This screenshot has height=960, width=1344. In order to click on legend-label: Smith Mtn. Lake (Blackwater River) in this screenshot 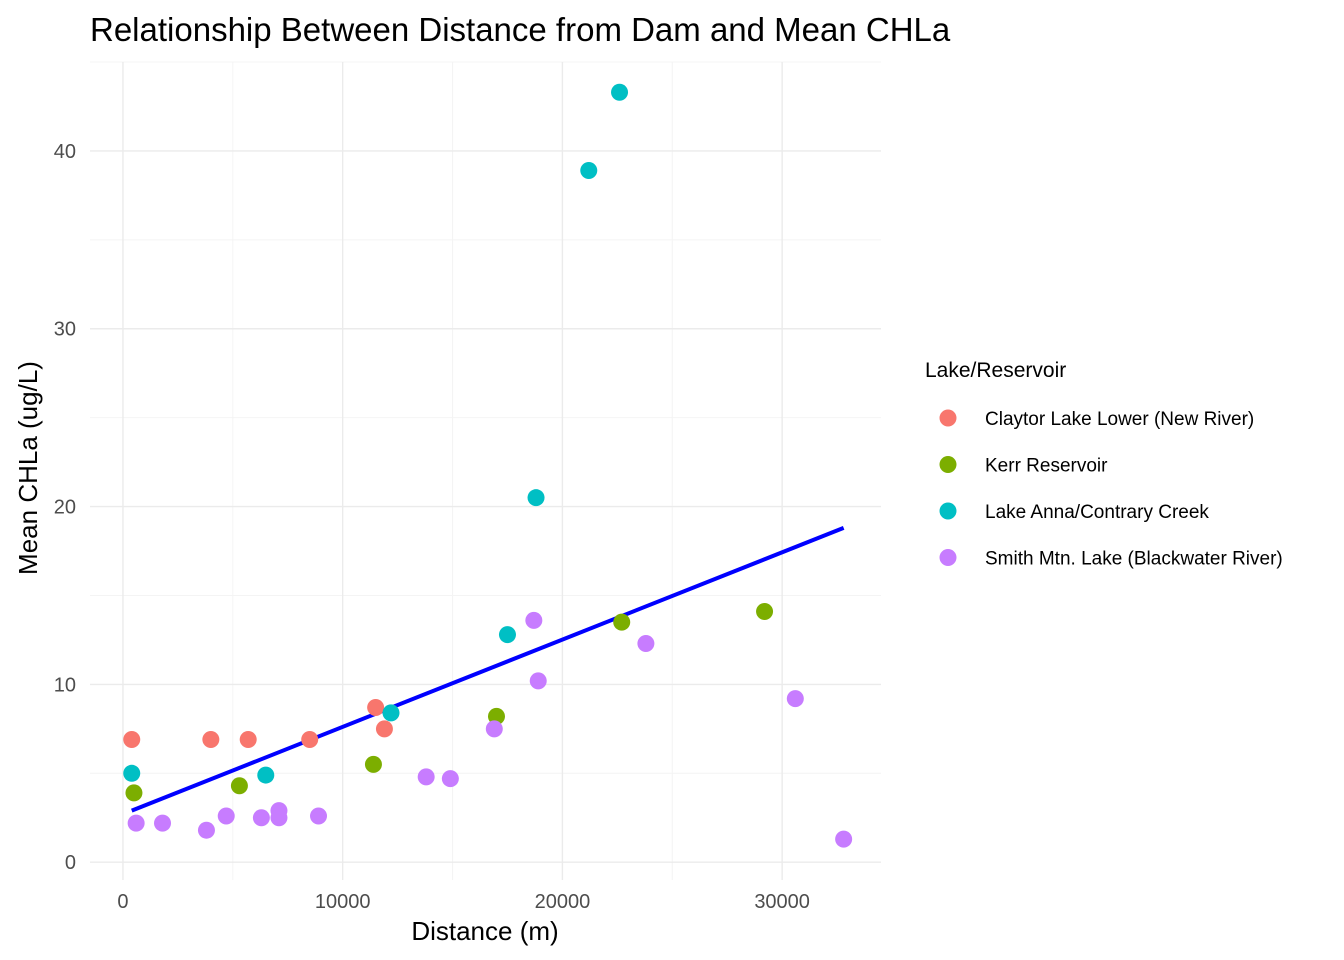, I will do `click(1134, 559)`.